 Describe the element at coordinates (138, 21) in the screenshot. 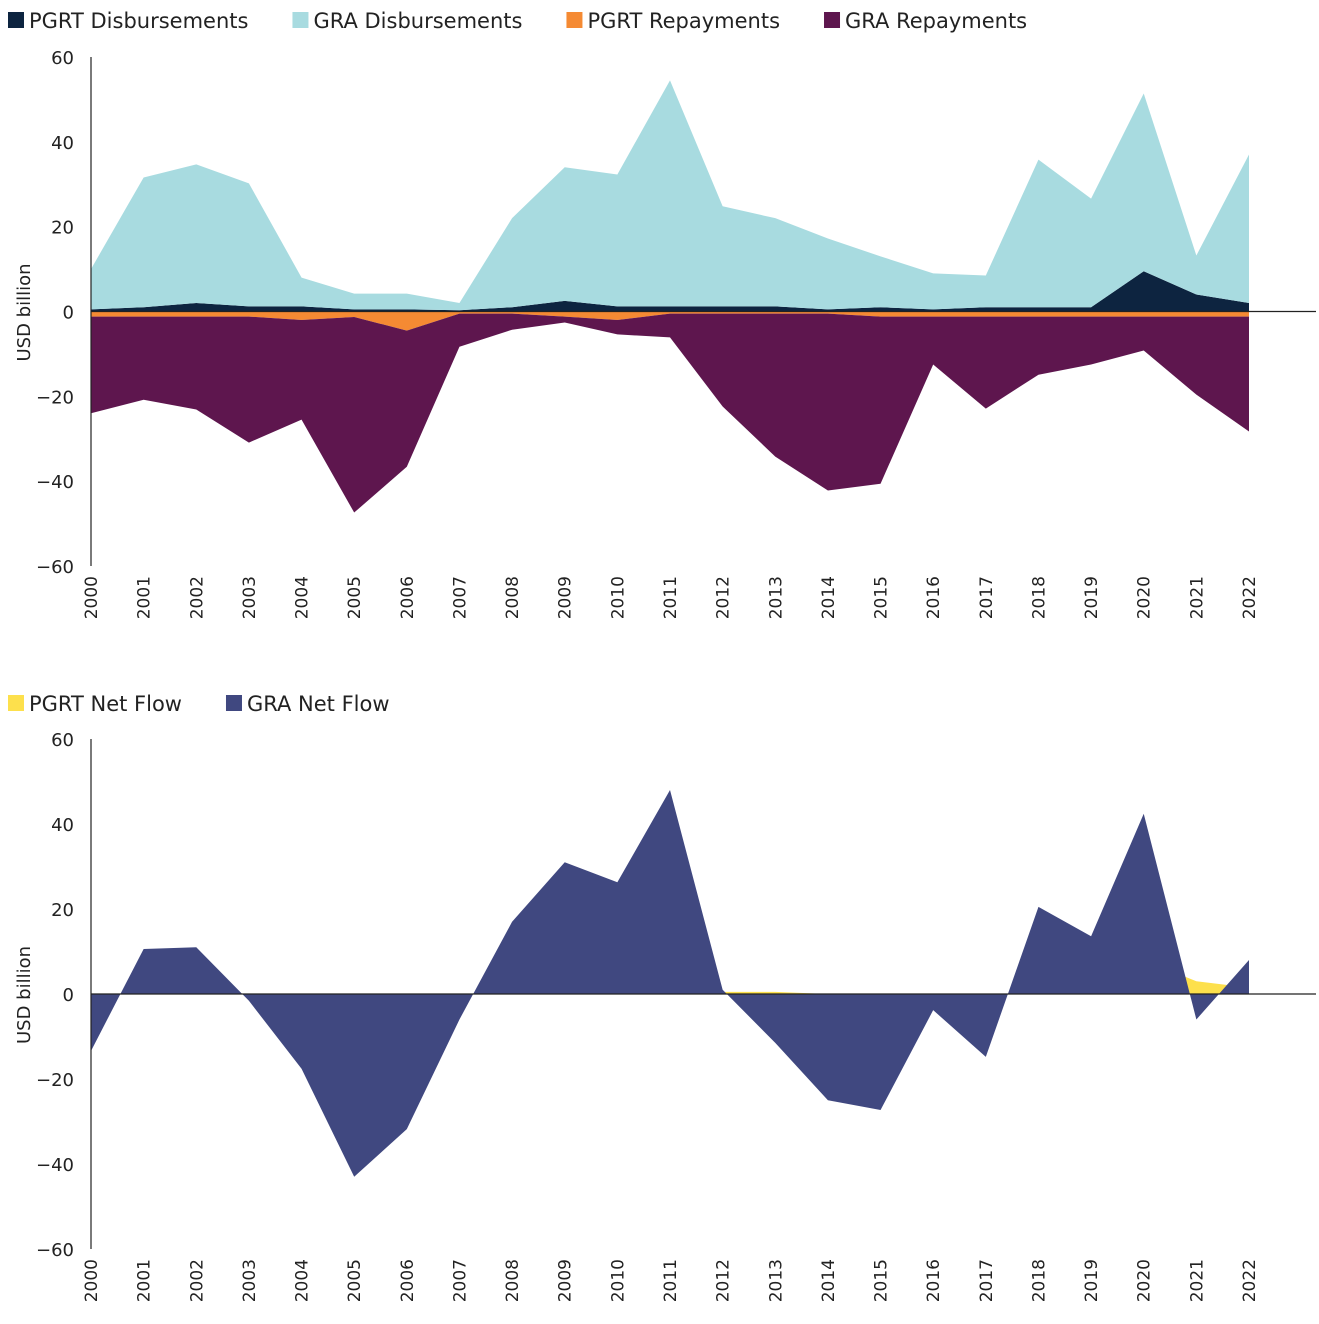

I see `legend-label: PGRT Disbursements` at that location.